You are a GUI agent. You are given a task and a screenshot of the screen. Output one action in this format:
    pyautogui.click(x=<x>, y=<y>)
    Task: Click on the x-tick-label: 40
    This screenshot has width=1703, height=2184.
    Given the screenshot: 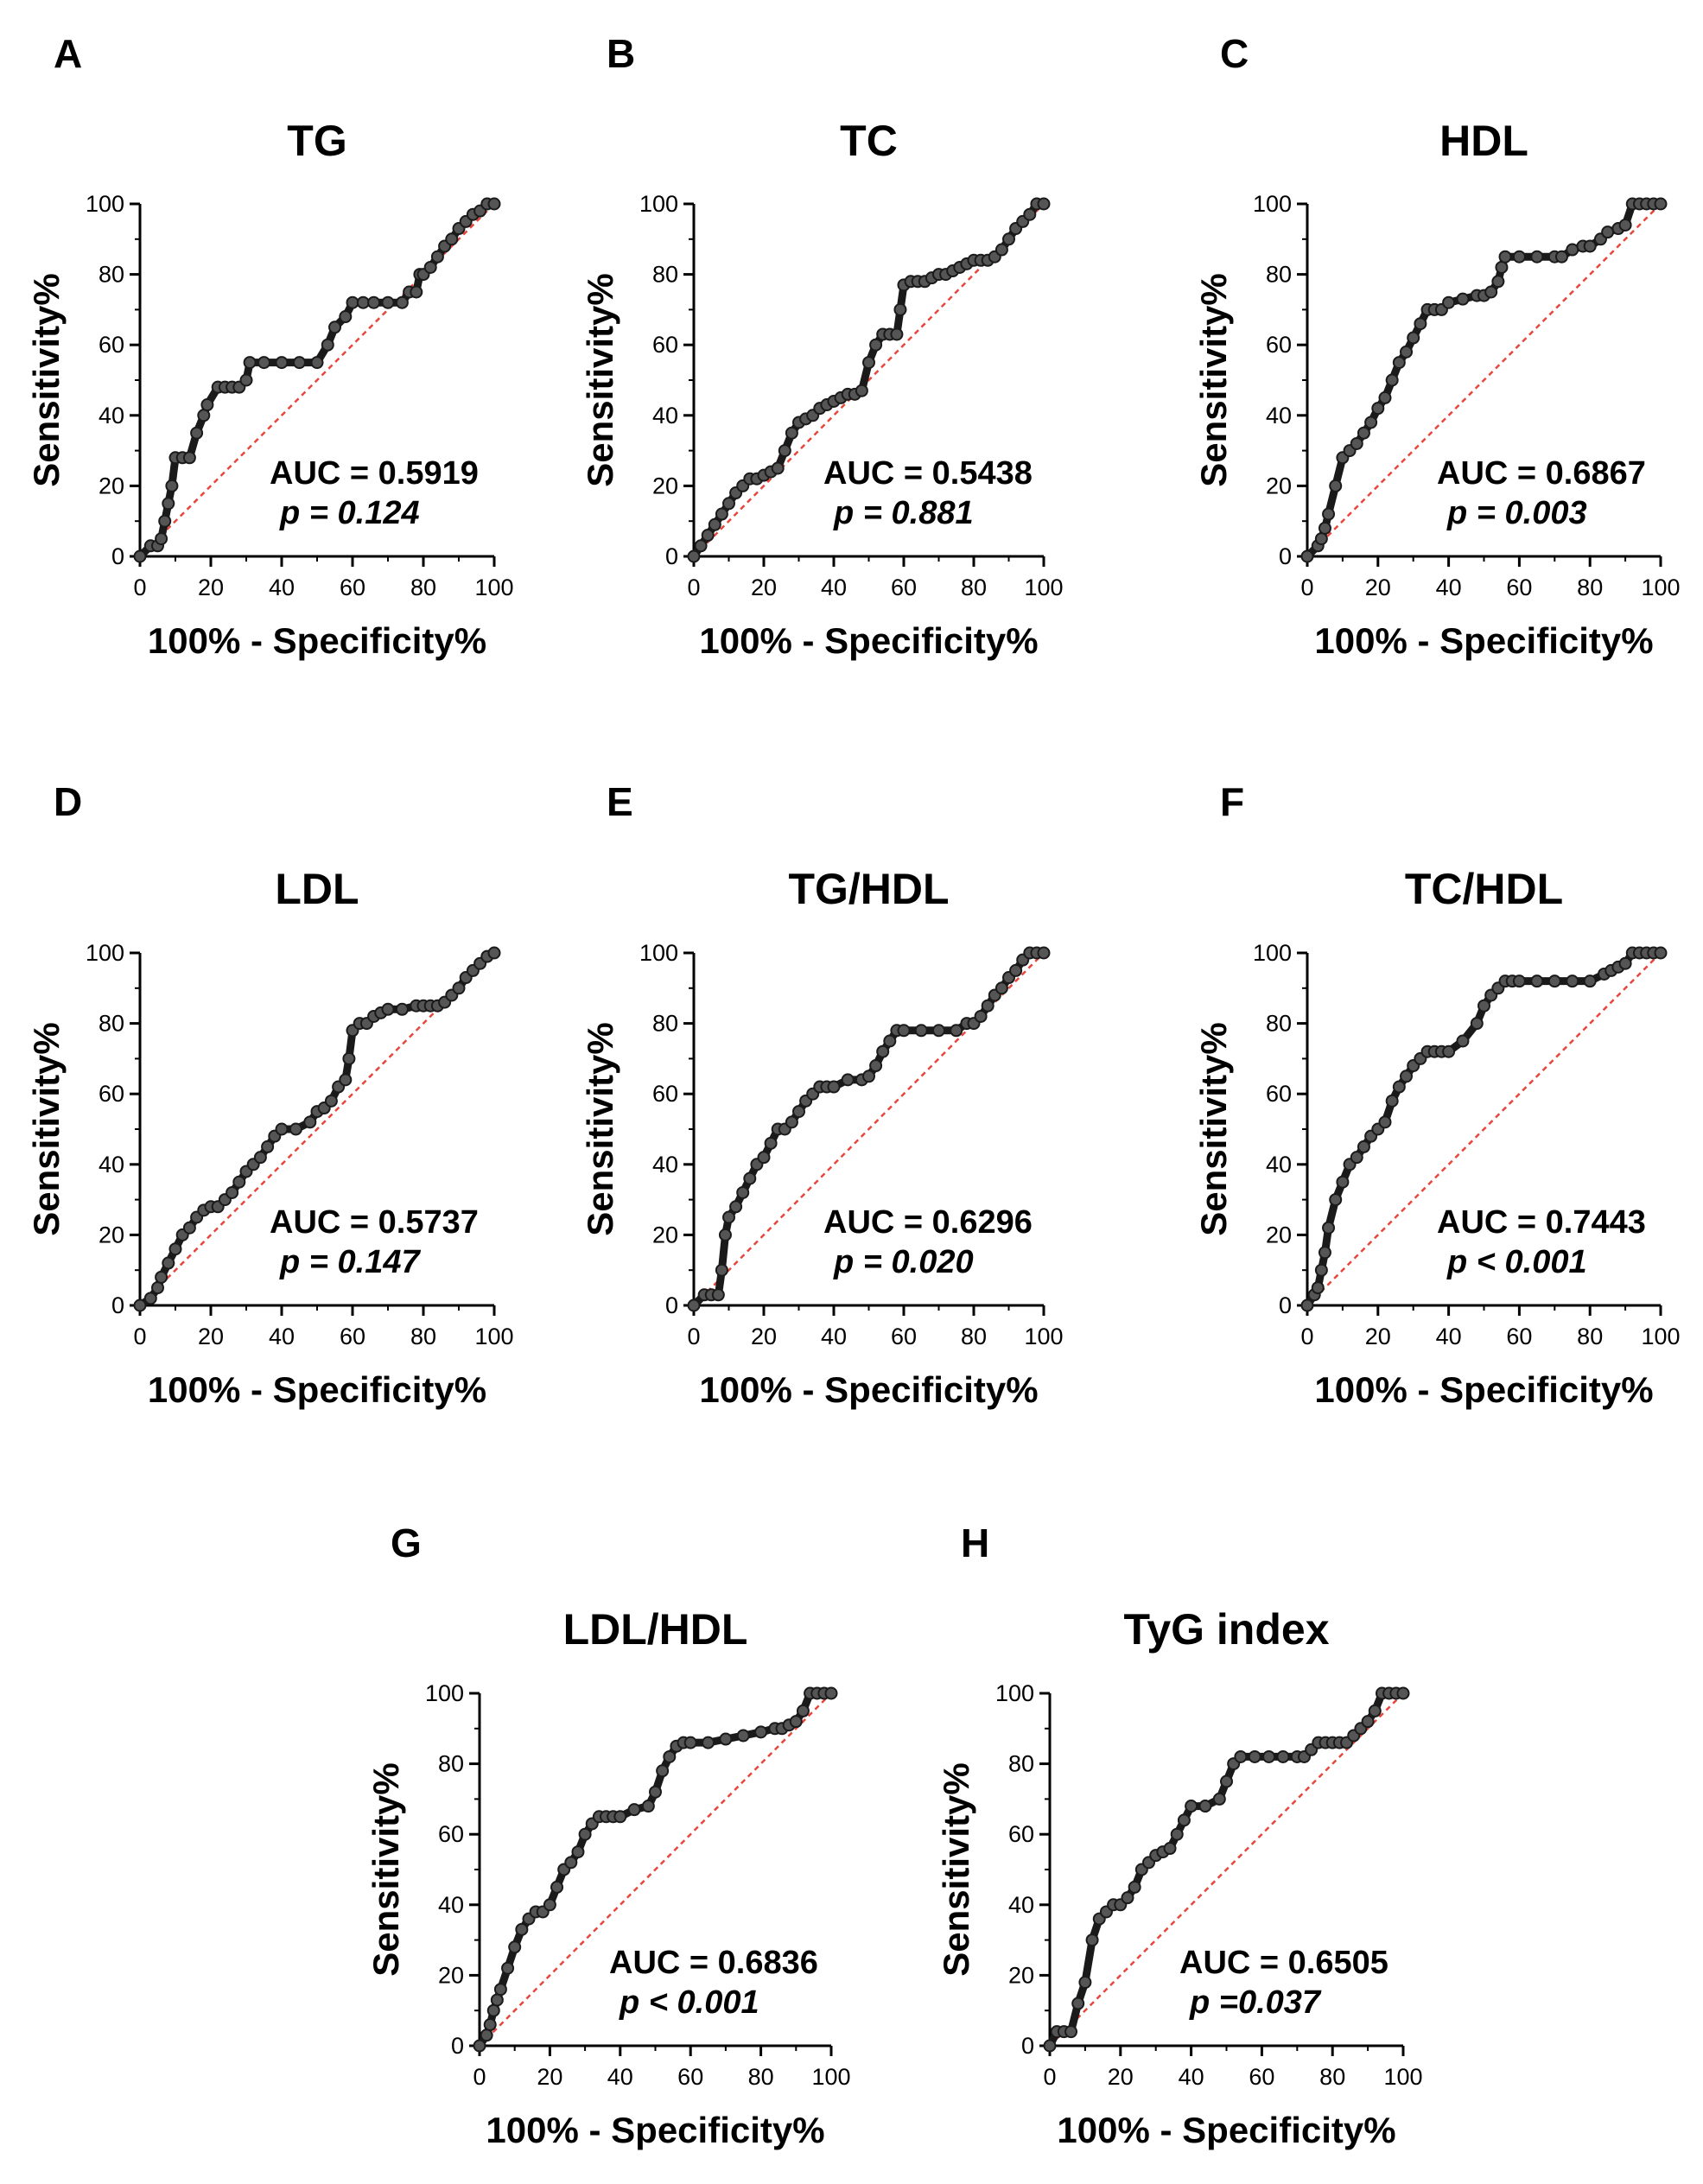 What is the action you would take?
    pyautogui.click(x=1191, y=2077)
    